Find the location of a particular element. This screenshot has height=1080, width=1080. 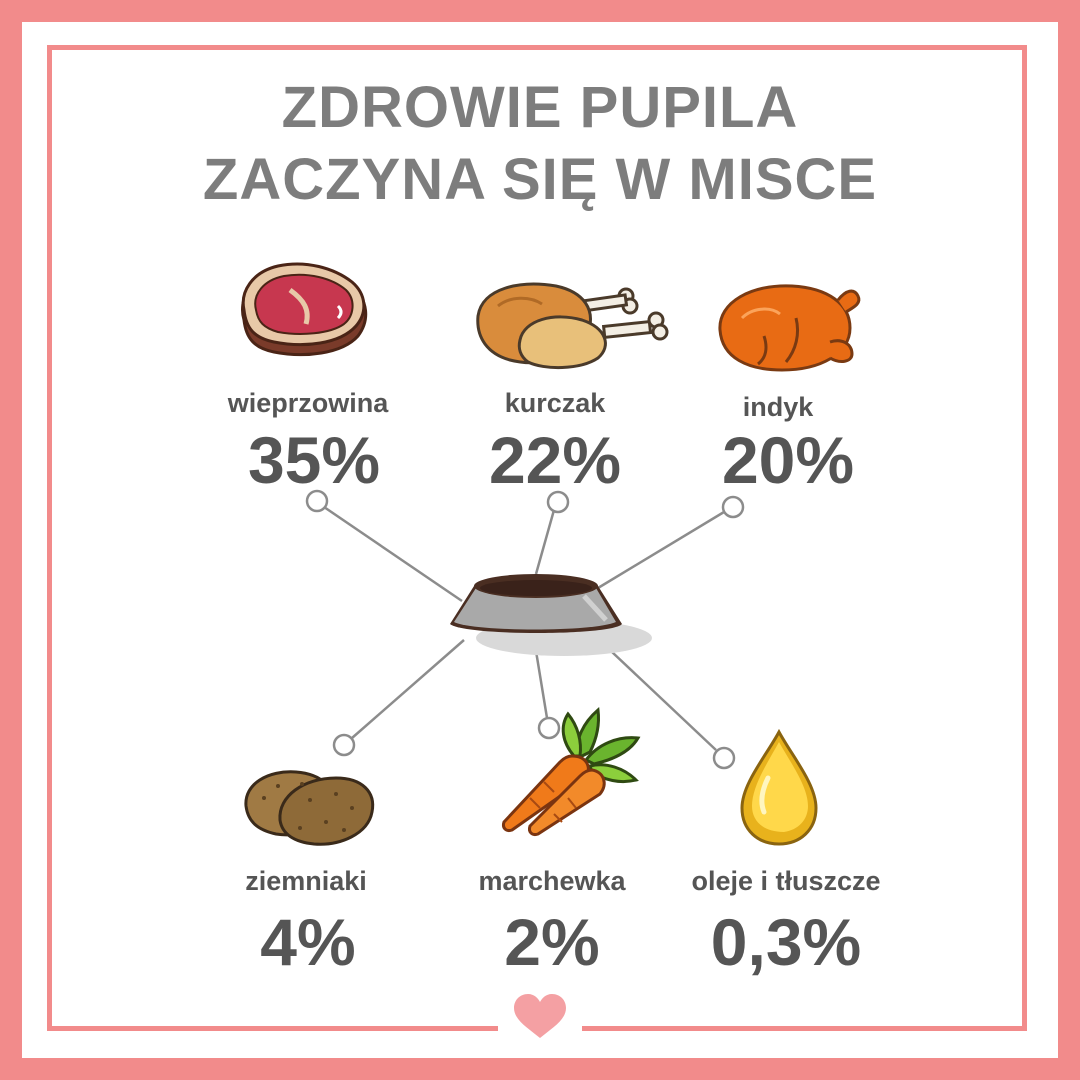

connector-dot-oleje is located at coordinates (724, 758).